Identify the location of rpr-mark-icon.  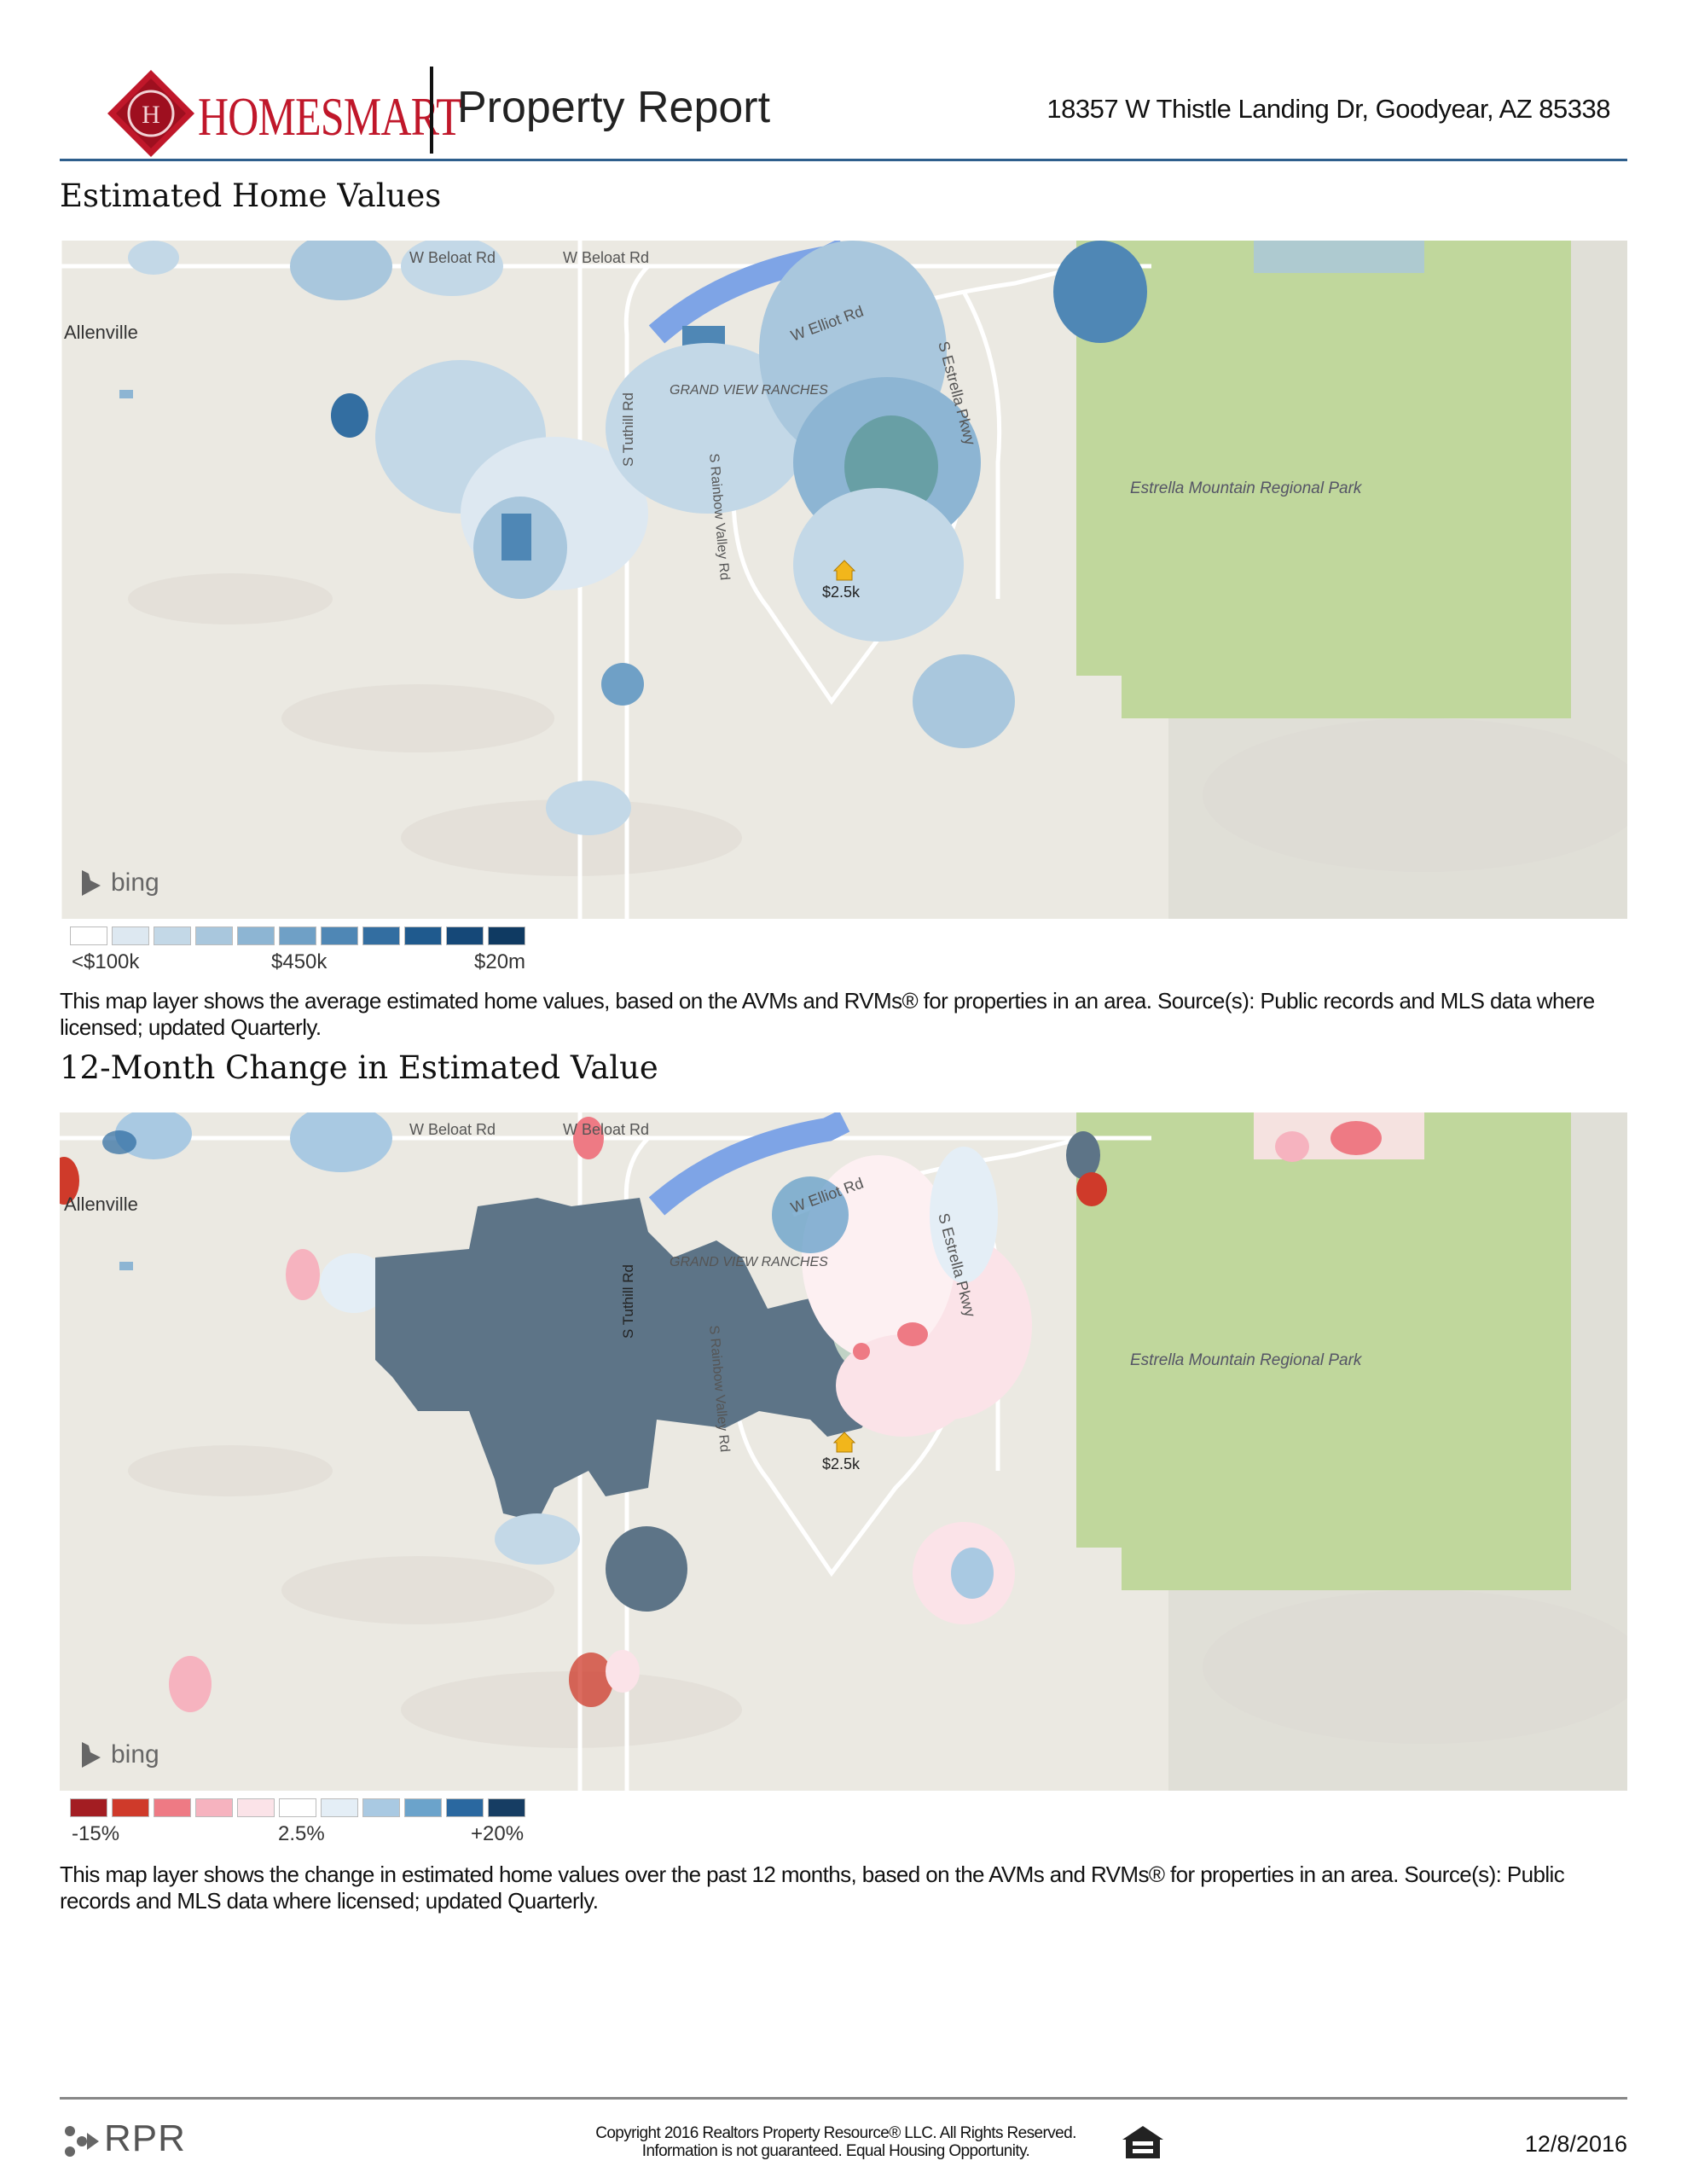
(82, 2141).